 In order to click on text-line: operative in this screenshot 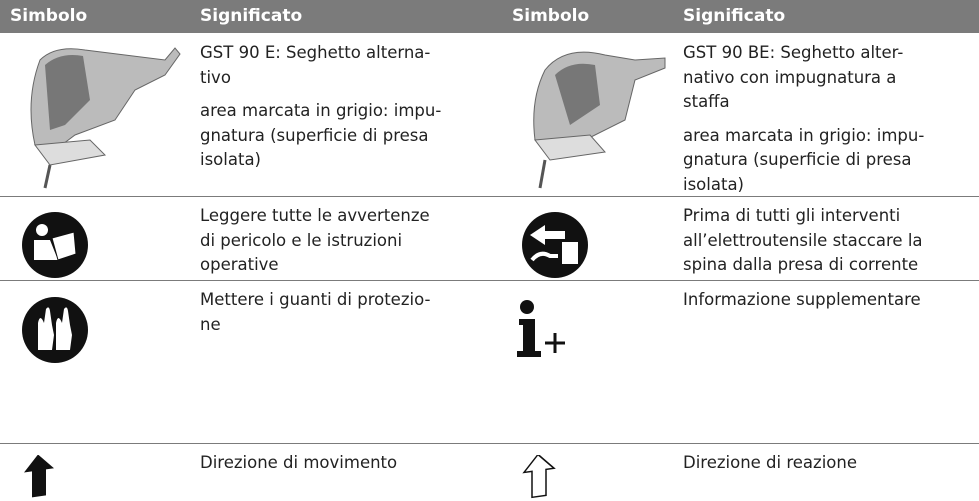, I will do `click(239, 264)`.